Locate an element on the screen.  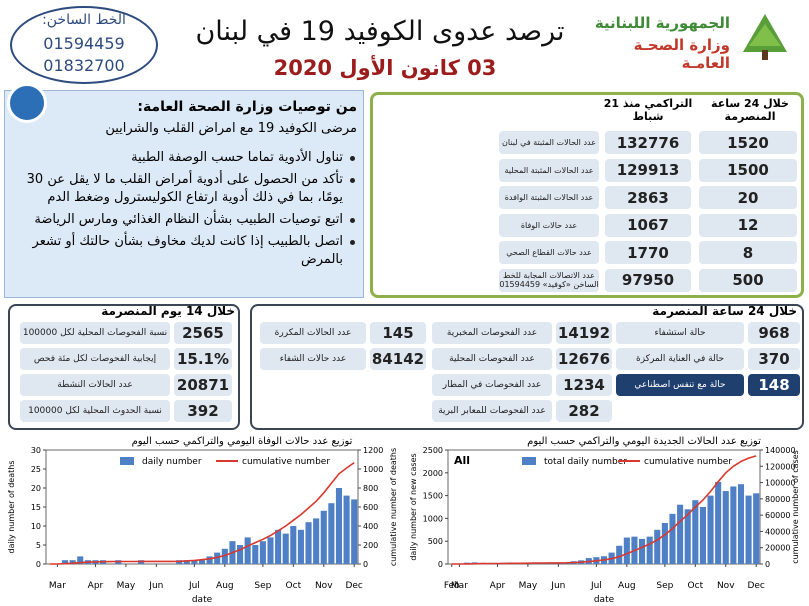
x-tick-label: Oct is located at coordinates (696, 586).